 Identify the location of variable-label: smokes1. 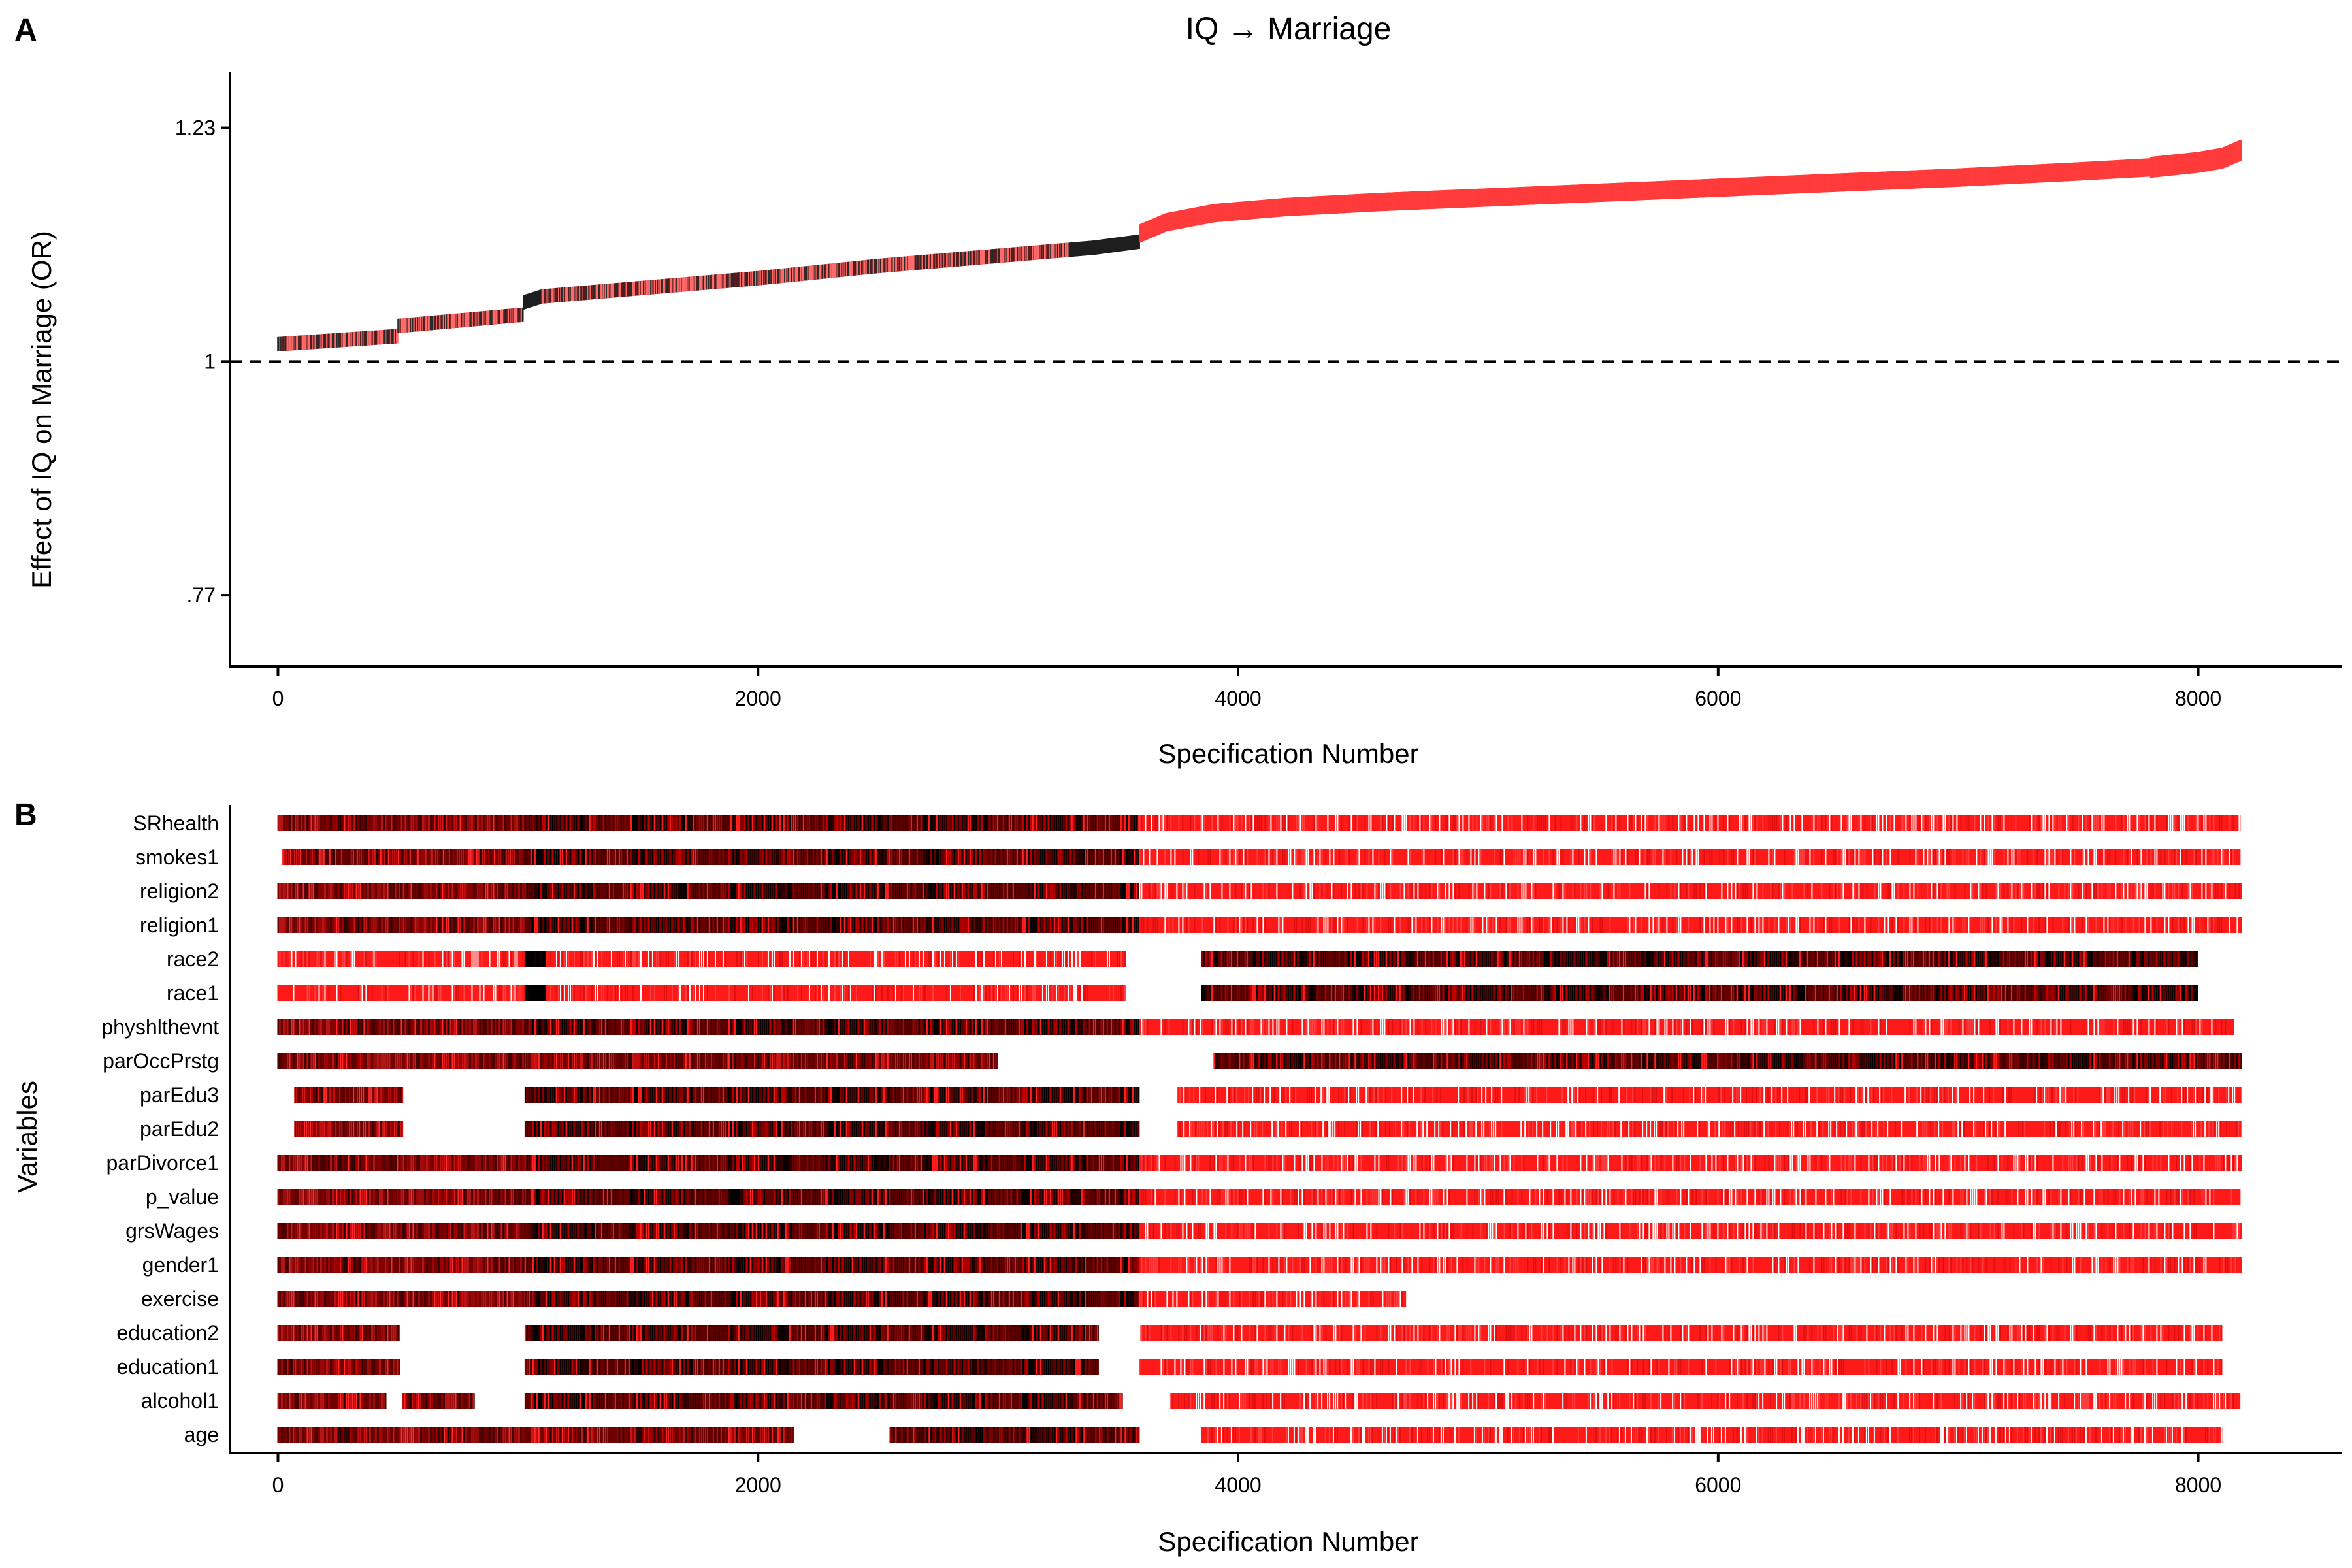
(177, 857).